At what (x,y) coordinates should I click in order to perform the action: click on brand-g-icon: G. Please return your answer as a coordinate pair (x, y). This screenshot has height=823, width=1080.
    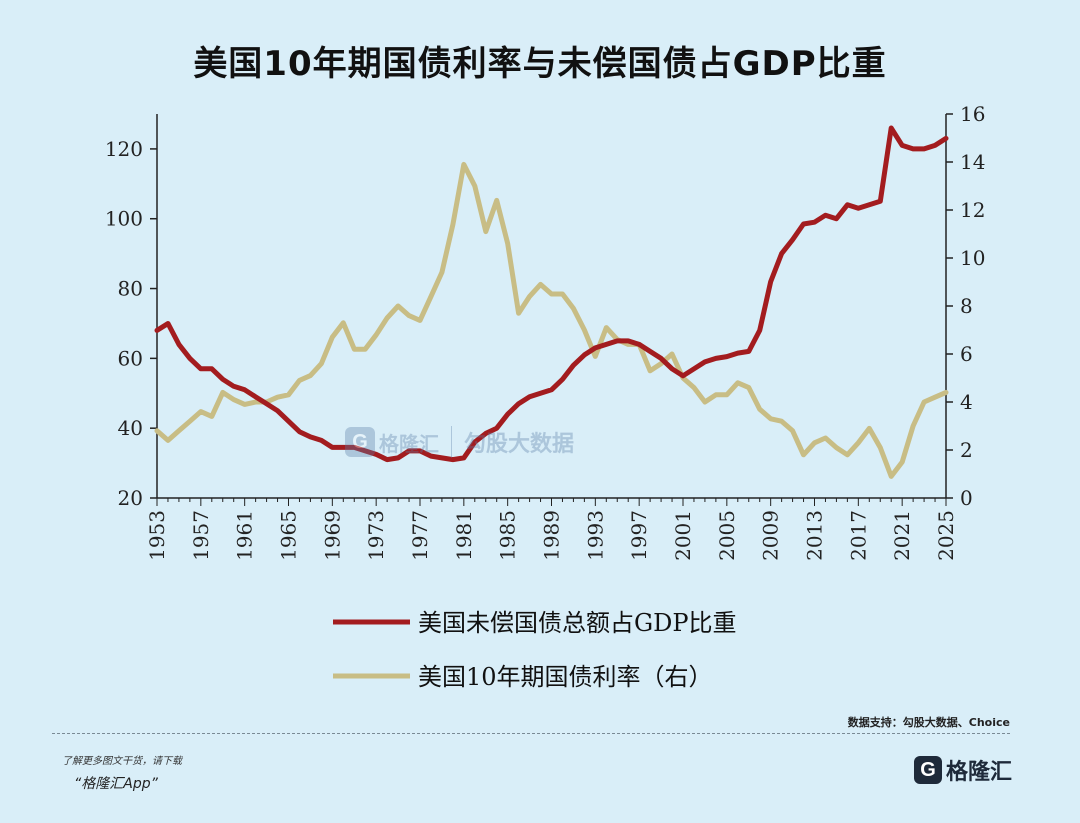
    Looking at the image, I should click on (927, 770).